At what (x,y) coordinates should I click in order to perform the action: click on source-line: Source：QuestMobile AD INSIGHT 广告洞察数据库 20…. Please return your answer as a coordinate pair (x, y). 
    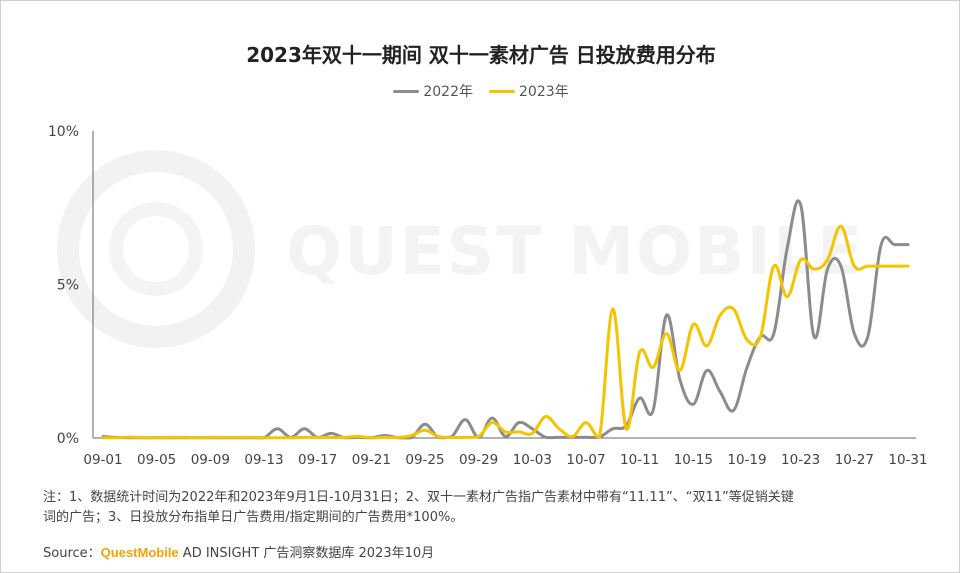
    Looking at the image, I should click on (238, 551).